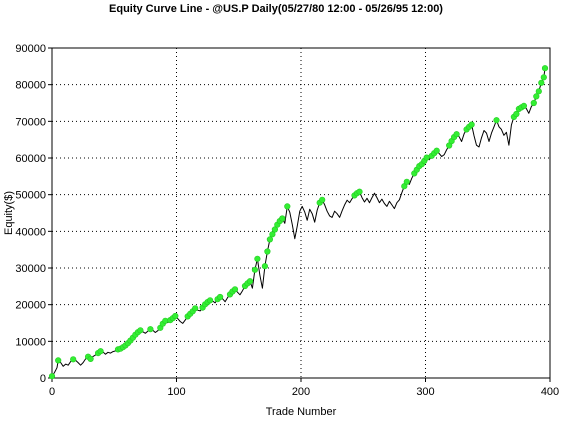  What do you see at coordinates (301, 412) in the screenshot?
I see `x-axis-label: Trade Number` at bounding box center [301, 412].